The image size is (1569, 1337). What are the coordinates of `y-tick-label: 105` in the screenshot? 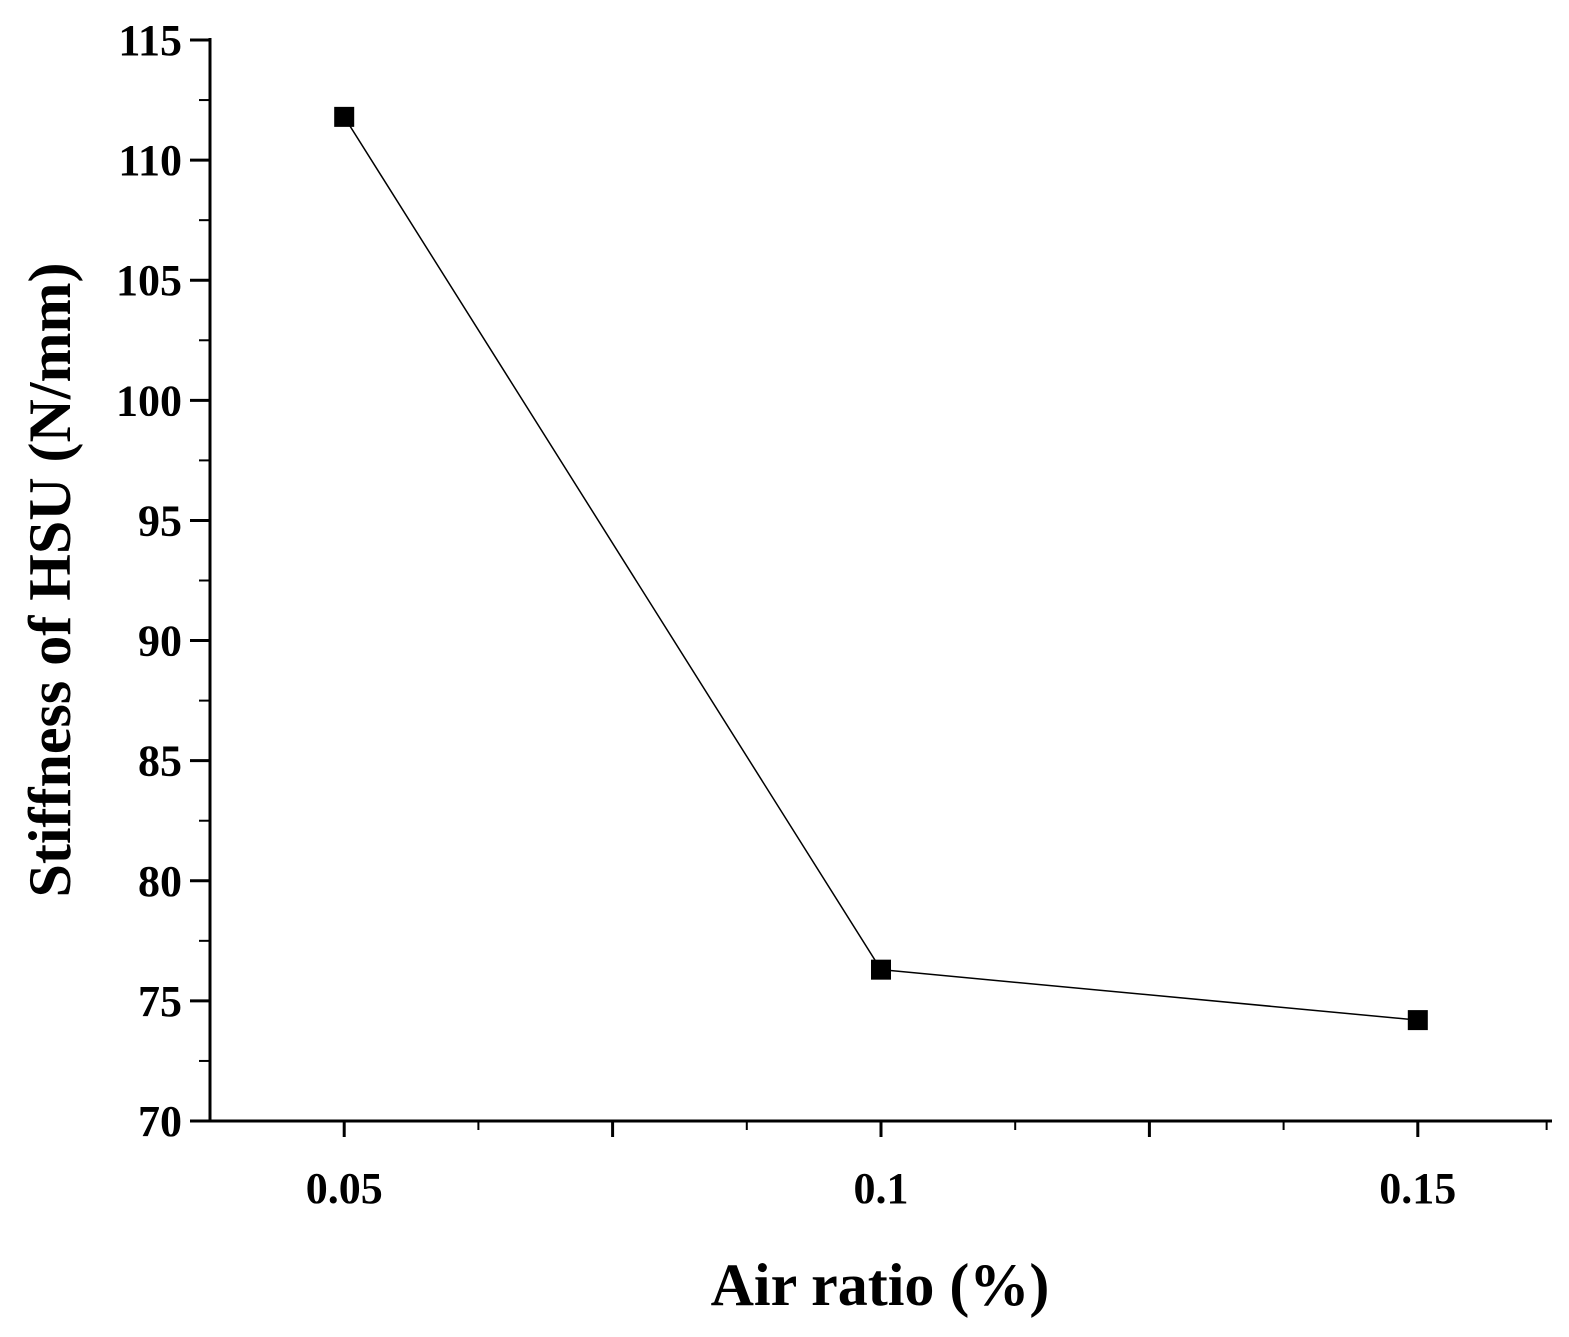 It's located at (149, 280).